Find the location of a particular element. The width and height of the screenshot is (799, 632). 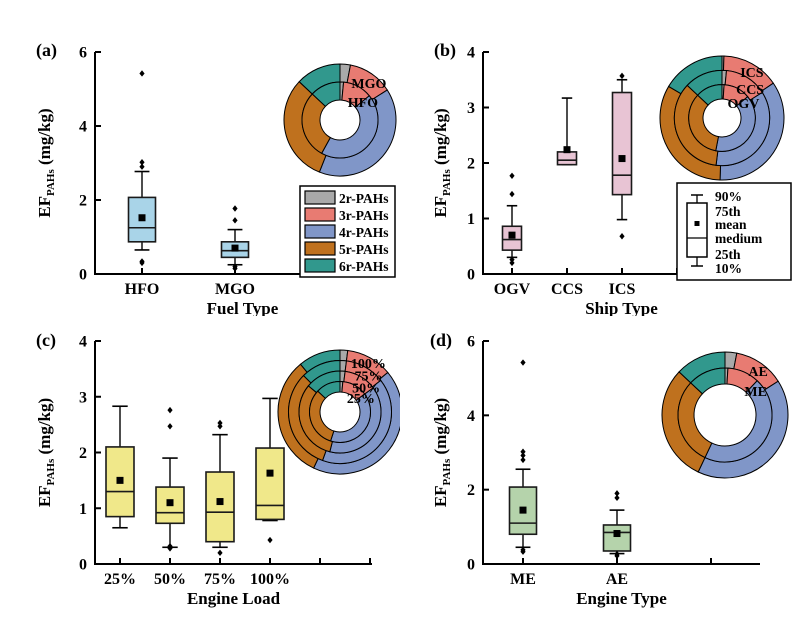

x-axis-label: Ship Type is located at coordinates (621, 307).